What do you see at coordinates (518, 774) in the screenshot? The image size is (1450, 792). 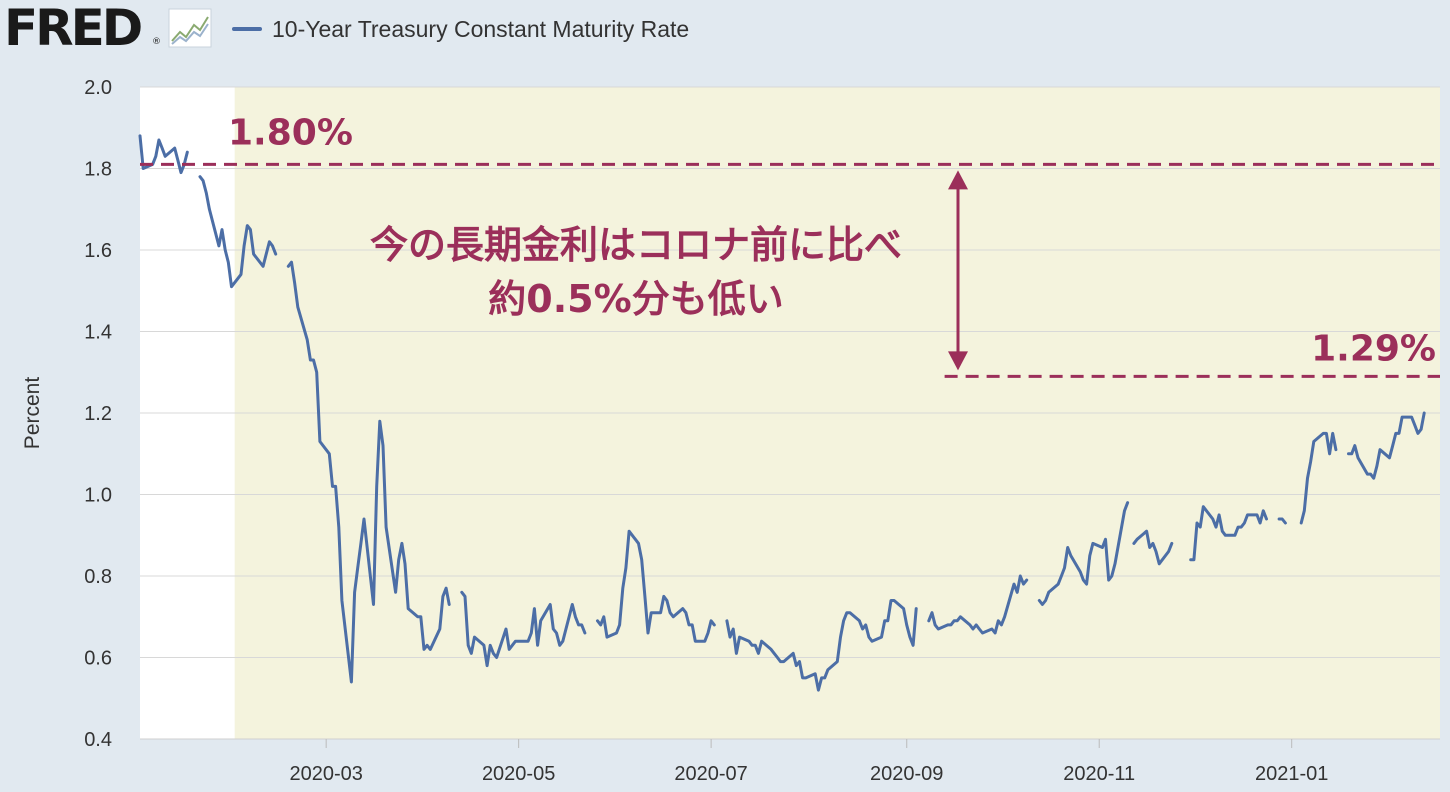 I see `x-tick-label: 2020-05` at bounding box center [518, 774].